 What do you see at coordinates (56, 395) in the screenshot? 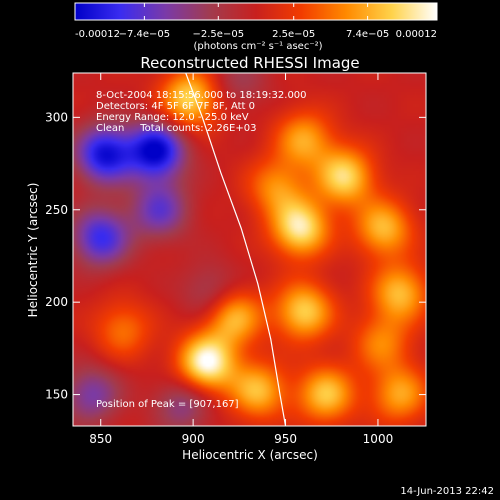
I see `y-tick-label: 150` at bounding box center [56, 395].